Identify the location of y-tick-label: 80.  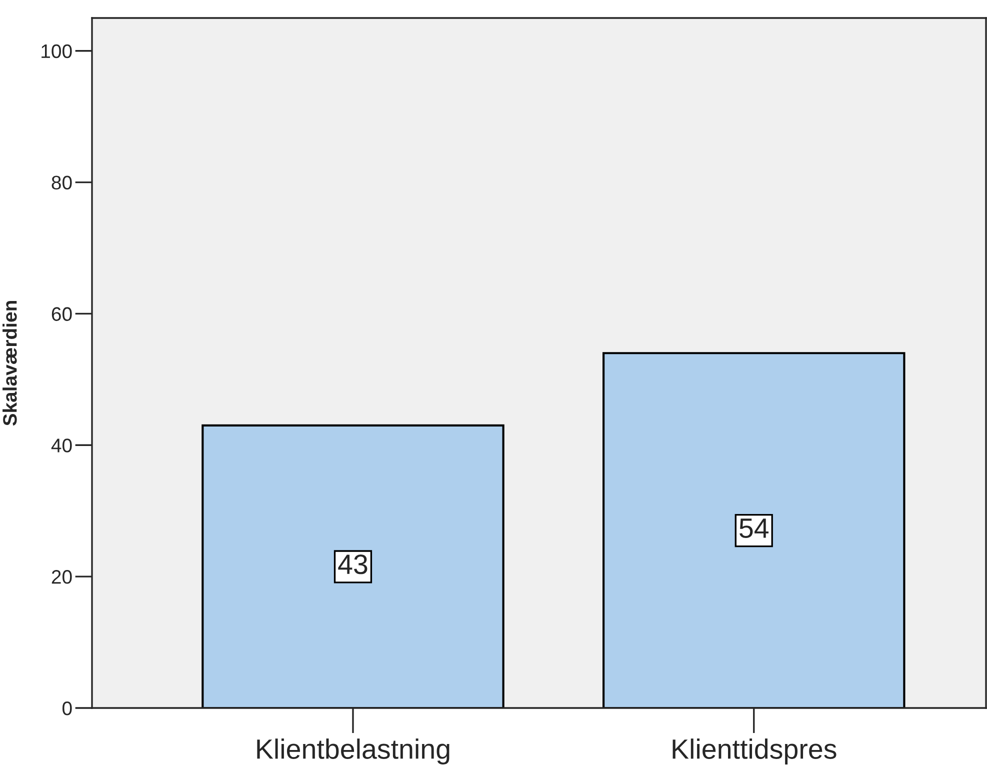
(62, 183).